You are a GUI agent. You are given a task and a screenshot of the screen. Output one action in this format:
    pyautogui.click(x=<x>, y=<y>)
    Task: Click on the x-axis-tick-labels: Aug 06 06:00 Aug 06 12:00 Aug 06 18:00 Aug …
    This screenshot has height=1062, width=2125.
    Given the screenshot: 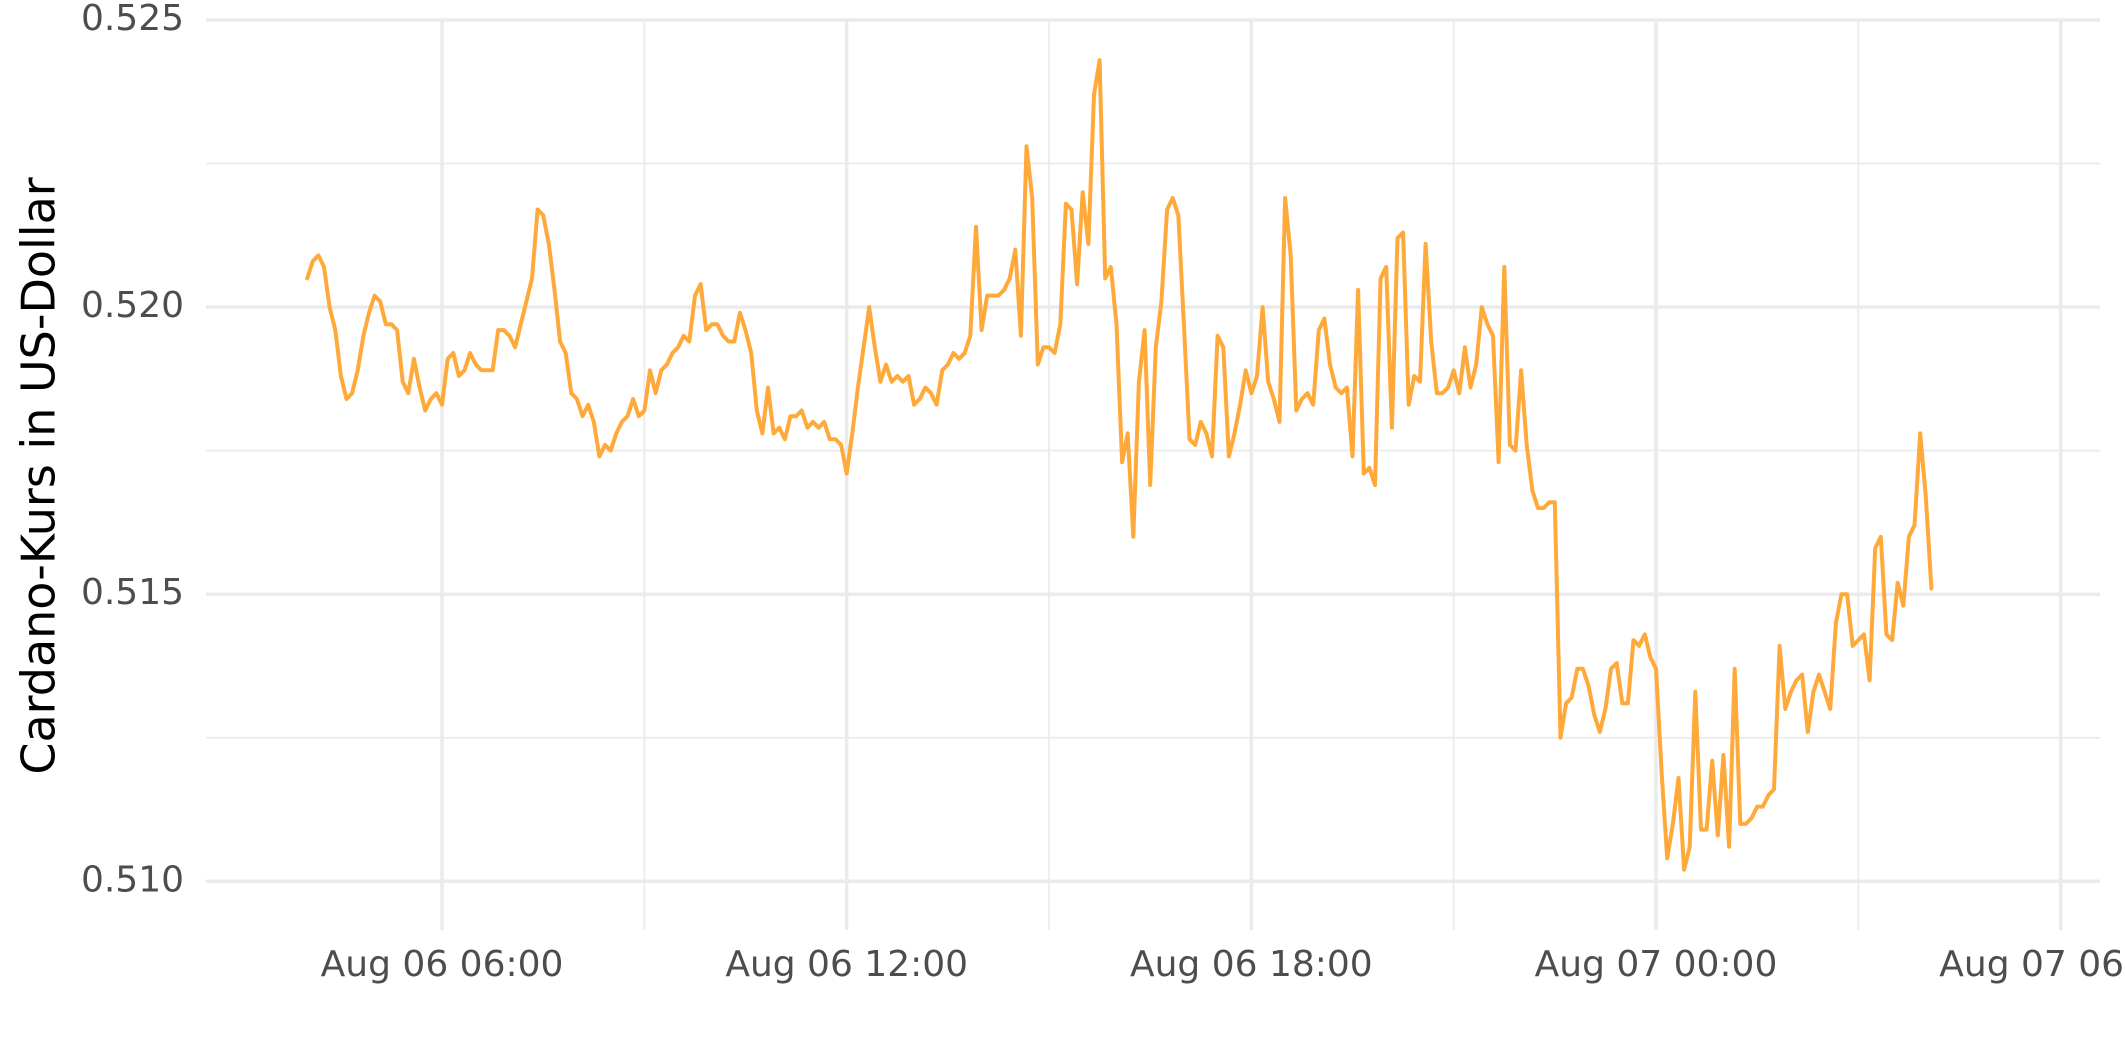 What is the action you would take?
    pyautogui.click(x=1223, y=964)
    